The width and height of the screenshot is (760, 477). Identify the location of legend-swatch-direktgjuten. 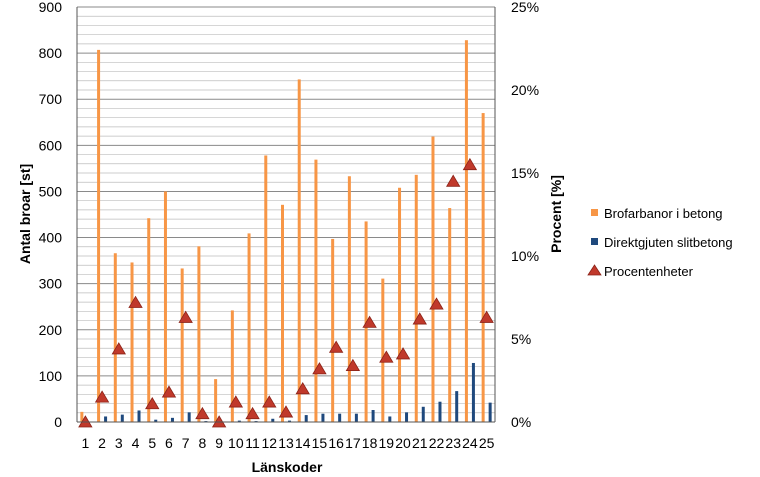
(594, 241).